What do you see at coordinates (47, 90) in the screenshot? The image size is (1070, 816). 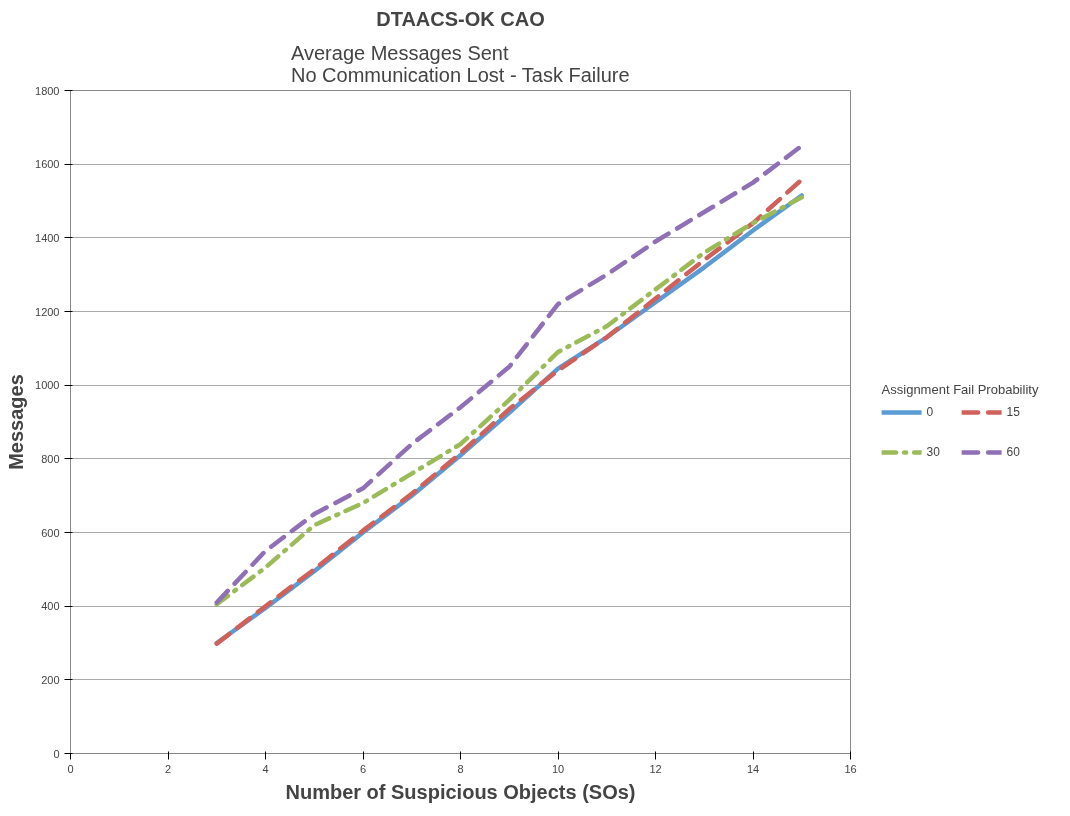 I see `y-tick-label: 1800` at bounding box center [47, 90].